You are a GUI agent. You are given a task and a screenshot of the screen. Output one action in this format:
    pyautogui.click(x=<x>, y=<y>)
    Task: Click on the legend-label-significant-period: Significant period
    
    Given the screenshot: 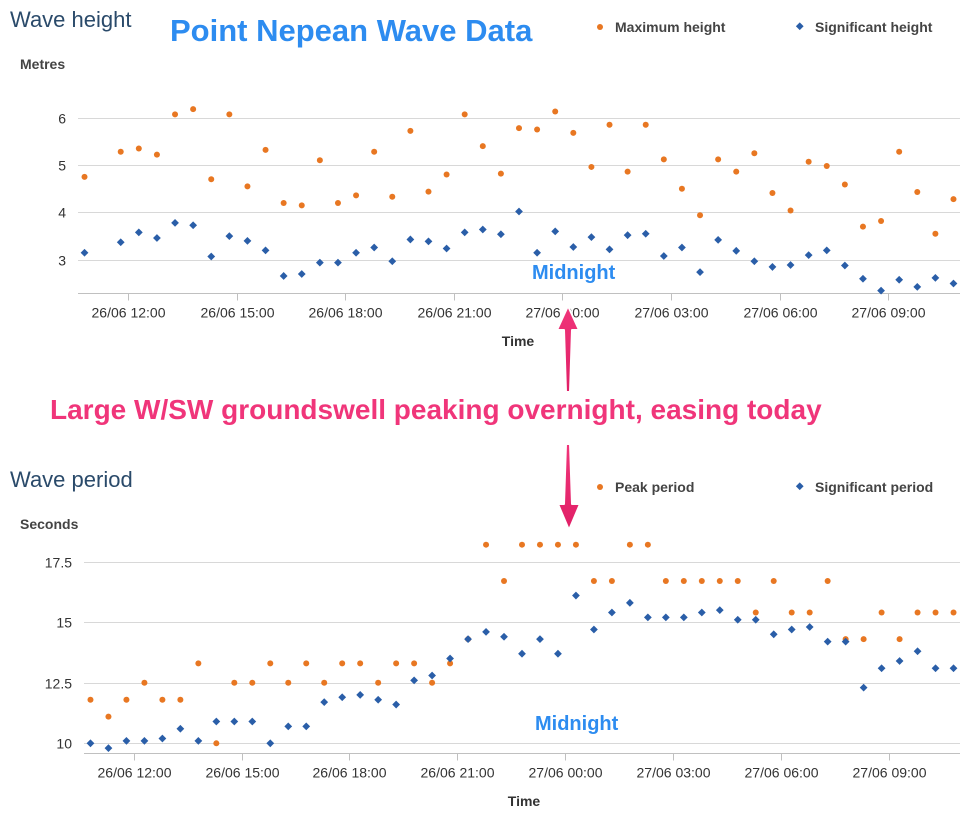 What is the action you would take?
    pyautogui.click(x=874, y=487)
    